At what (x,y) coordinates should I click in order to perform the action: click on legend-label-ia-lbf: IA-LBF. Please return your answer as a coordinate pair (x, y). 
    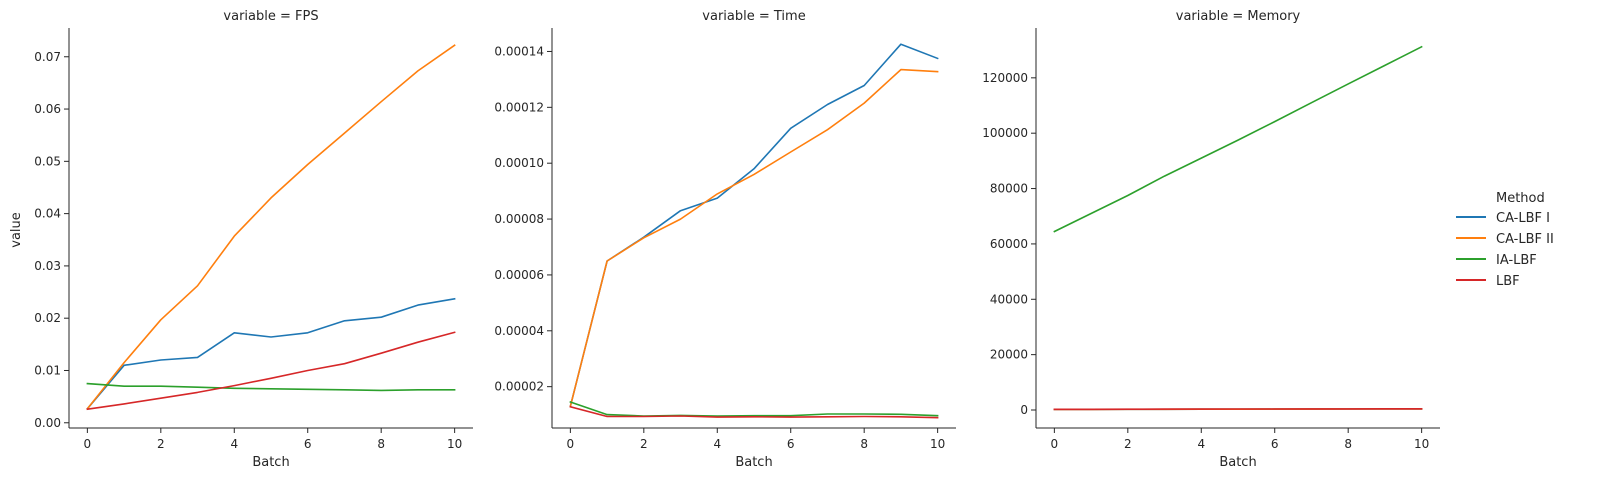
    Looking at the image, I should click on (1516, 260).